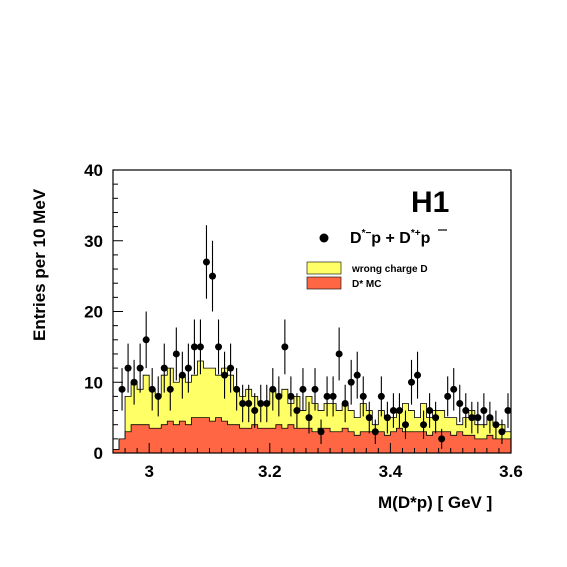  I want to click on y-axis-title: Entries per 10 MeV, so click(39, 264).